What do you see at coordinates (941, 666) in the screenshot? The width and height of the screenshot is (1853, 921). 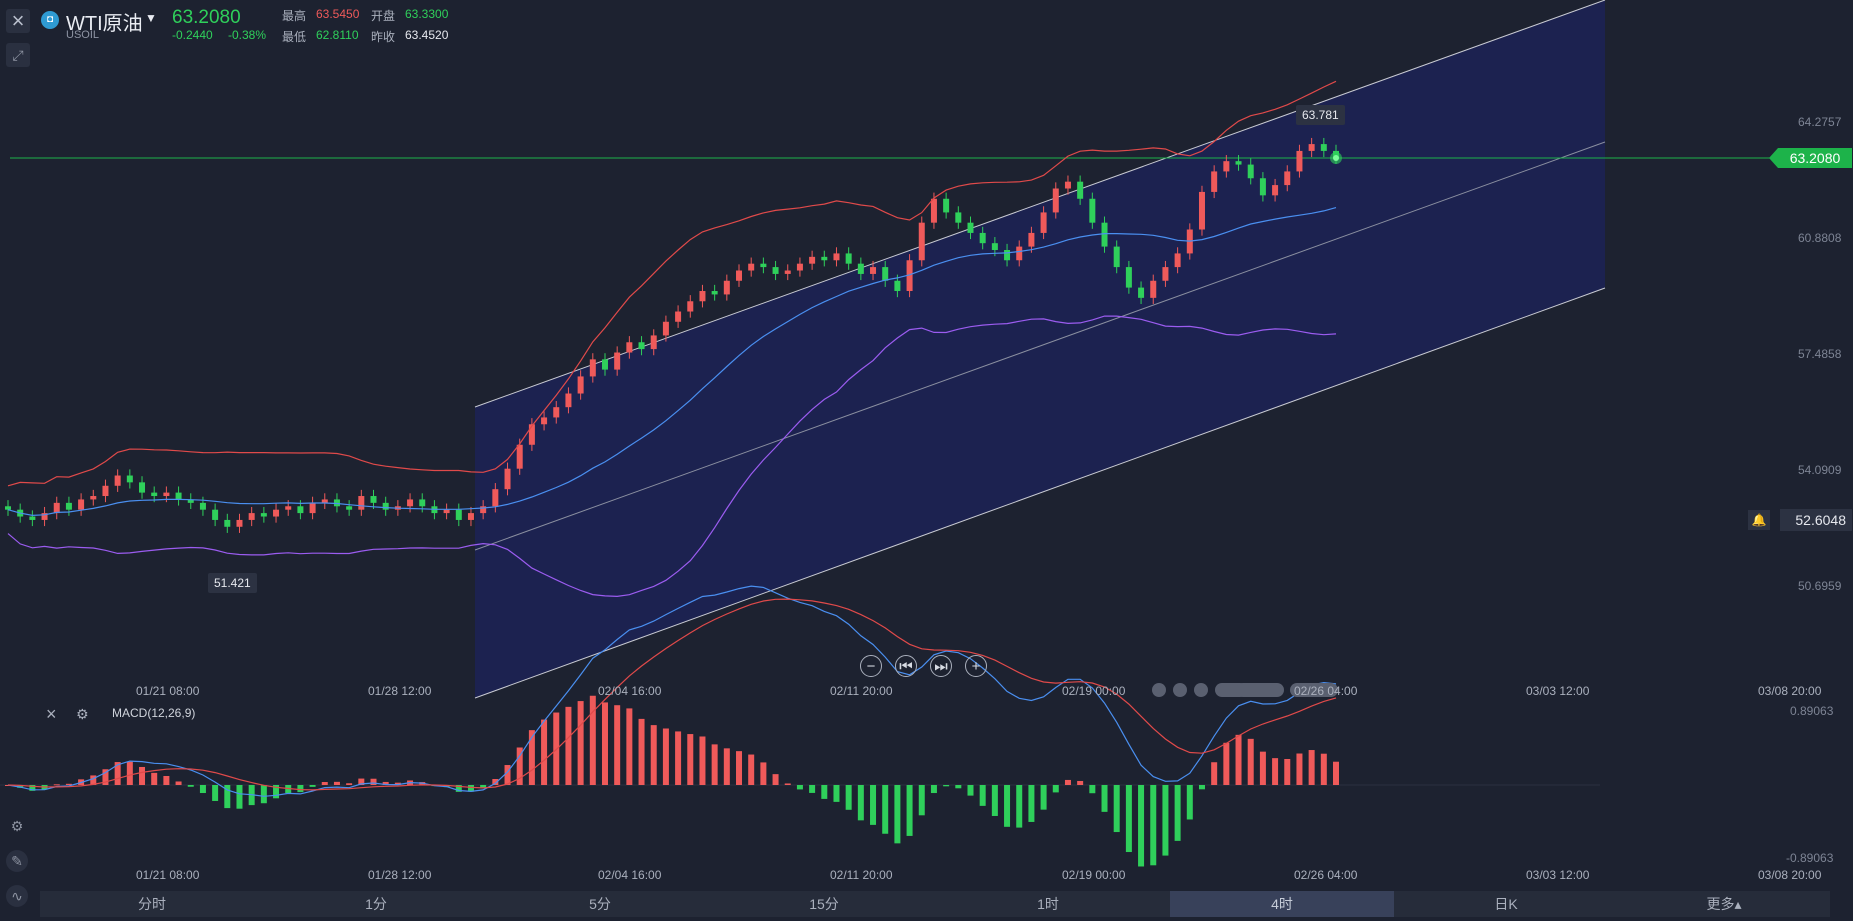 I see `jump-end-button: ⏭` at bounding box center [941, 666].